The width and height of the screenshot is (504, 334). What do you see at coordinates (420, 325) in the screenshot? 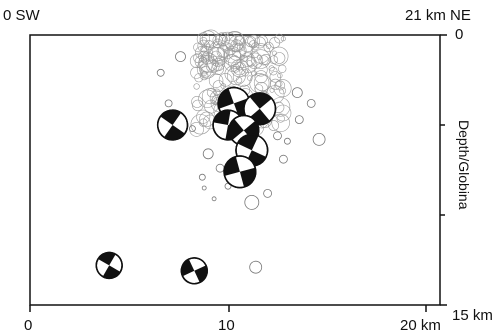
I see `x-label-20: 20 km` at bounding box center [420, 325].